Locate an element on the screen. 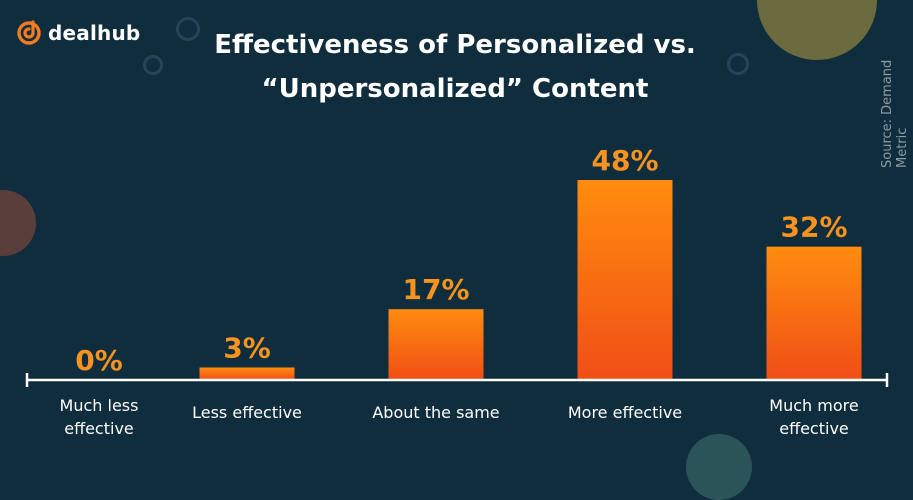 The height and width of the screenshot is (500, 913). bar-value-label: 0% is located at coordinates (99, 360).